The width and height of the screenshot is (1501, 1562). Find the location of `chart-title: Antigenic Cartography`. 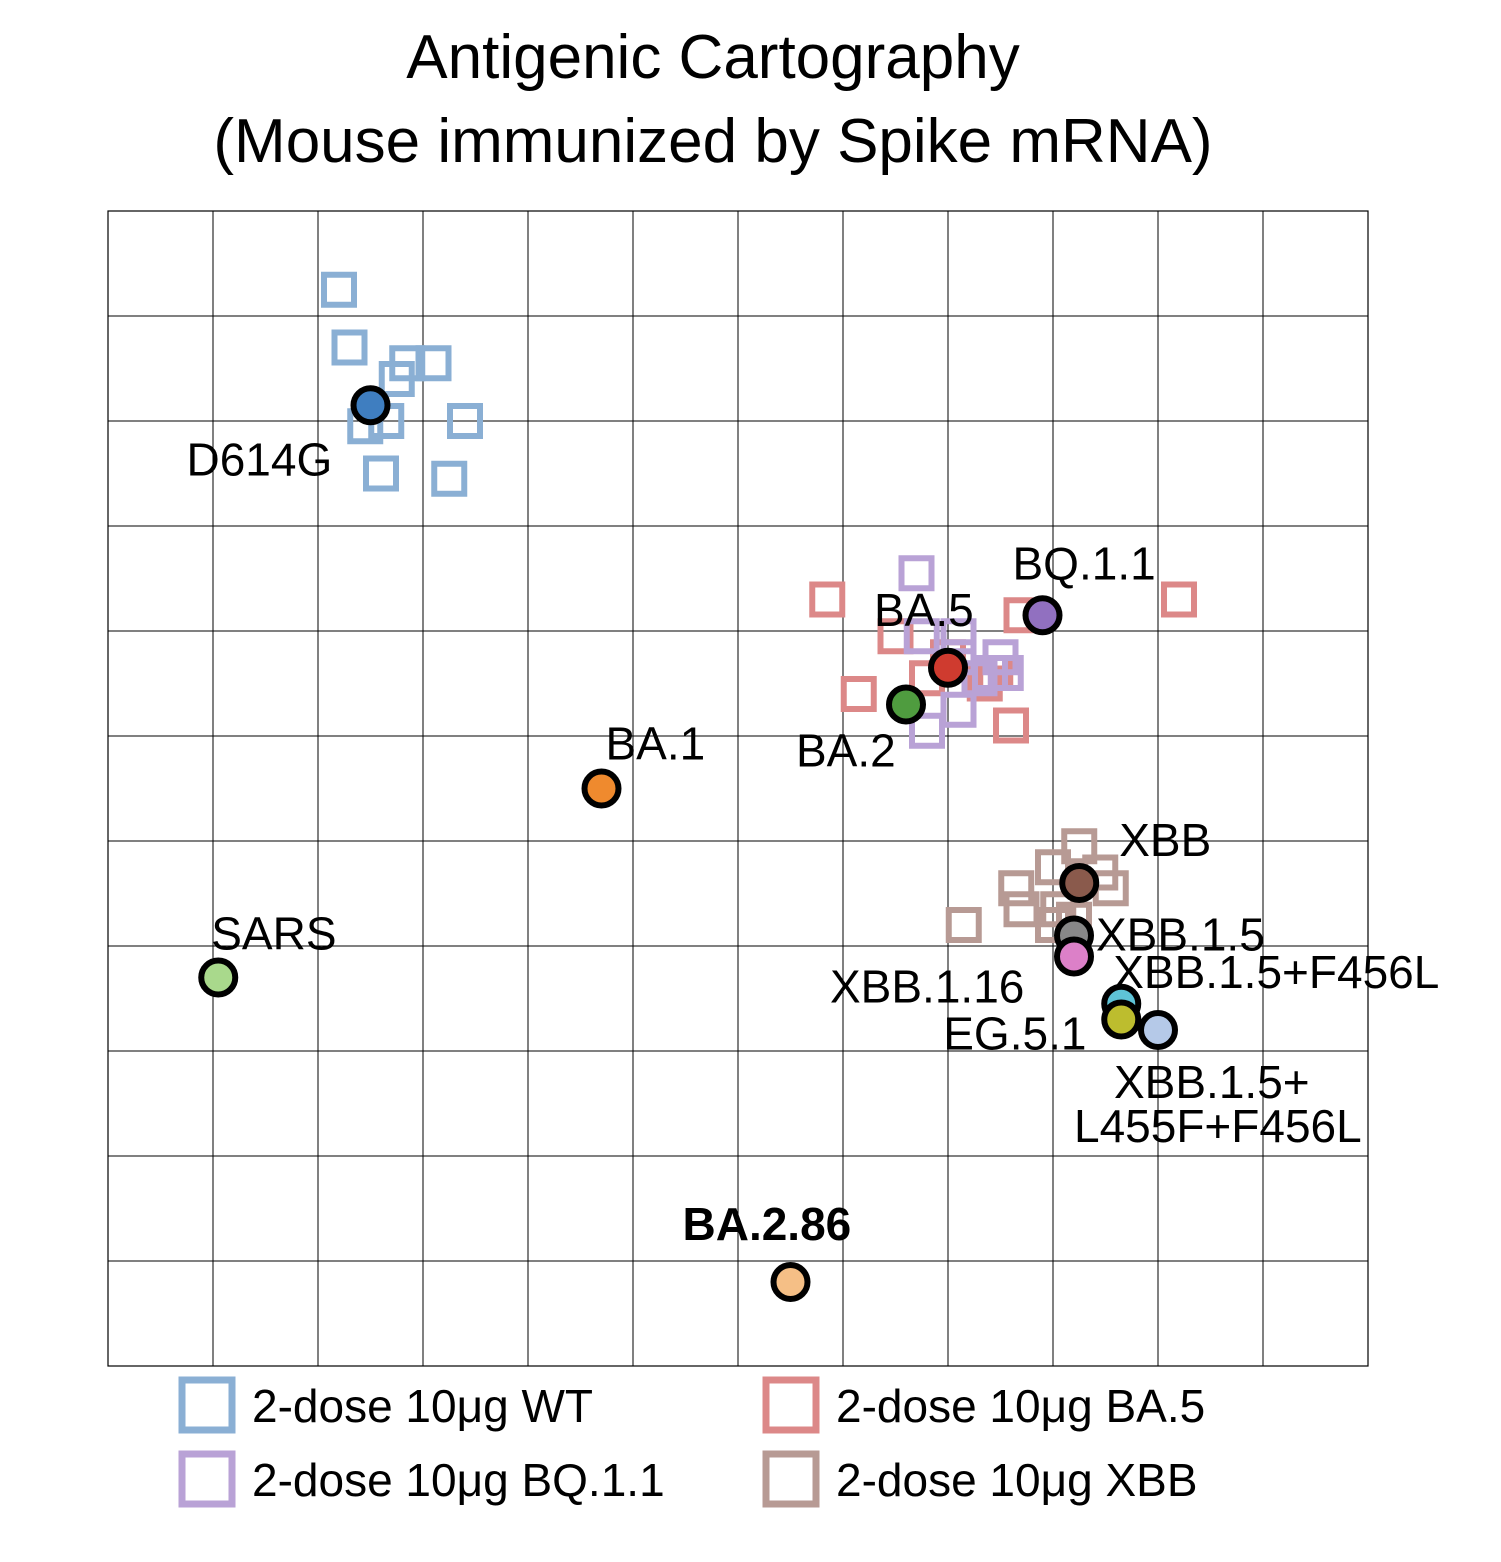

chart-title: Antigenic Cartography is located at coordinates (712, 57).